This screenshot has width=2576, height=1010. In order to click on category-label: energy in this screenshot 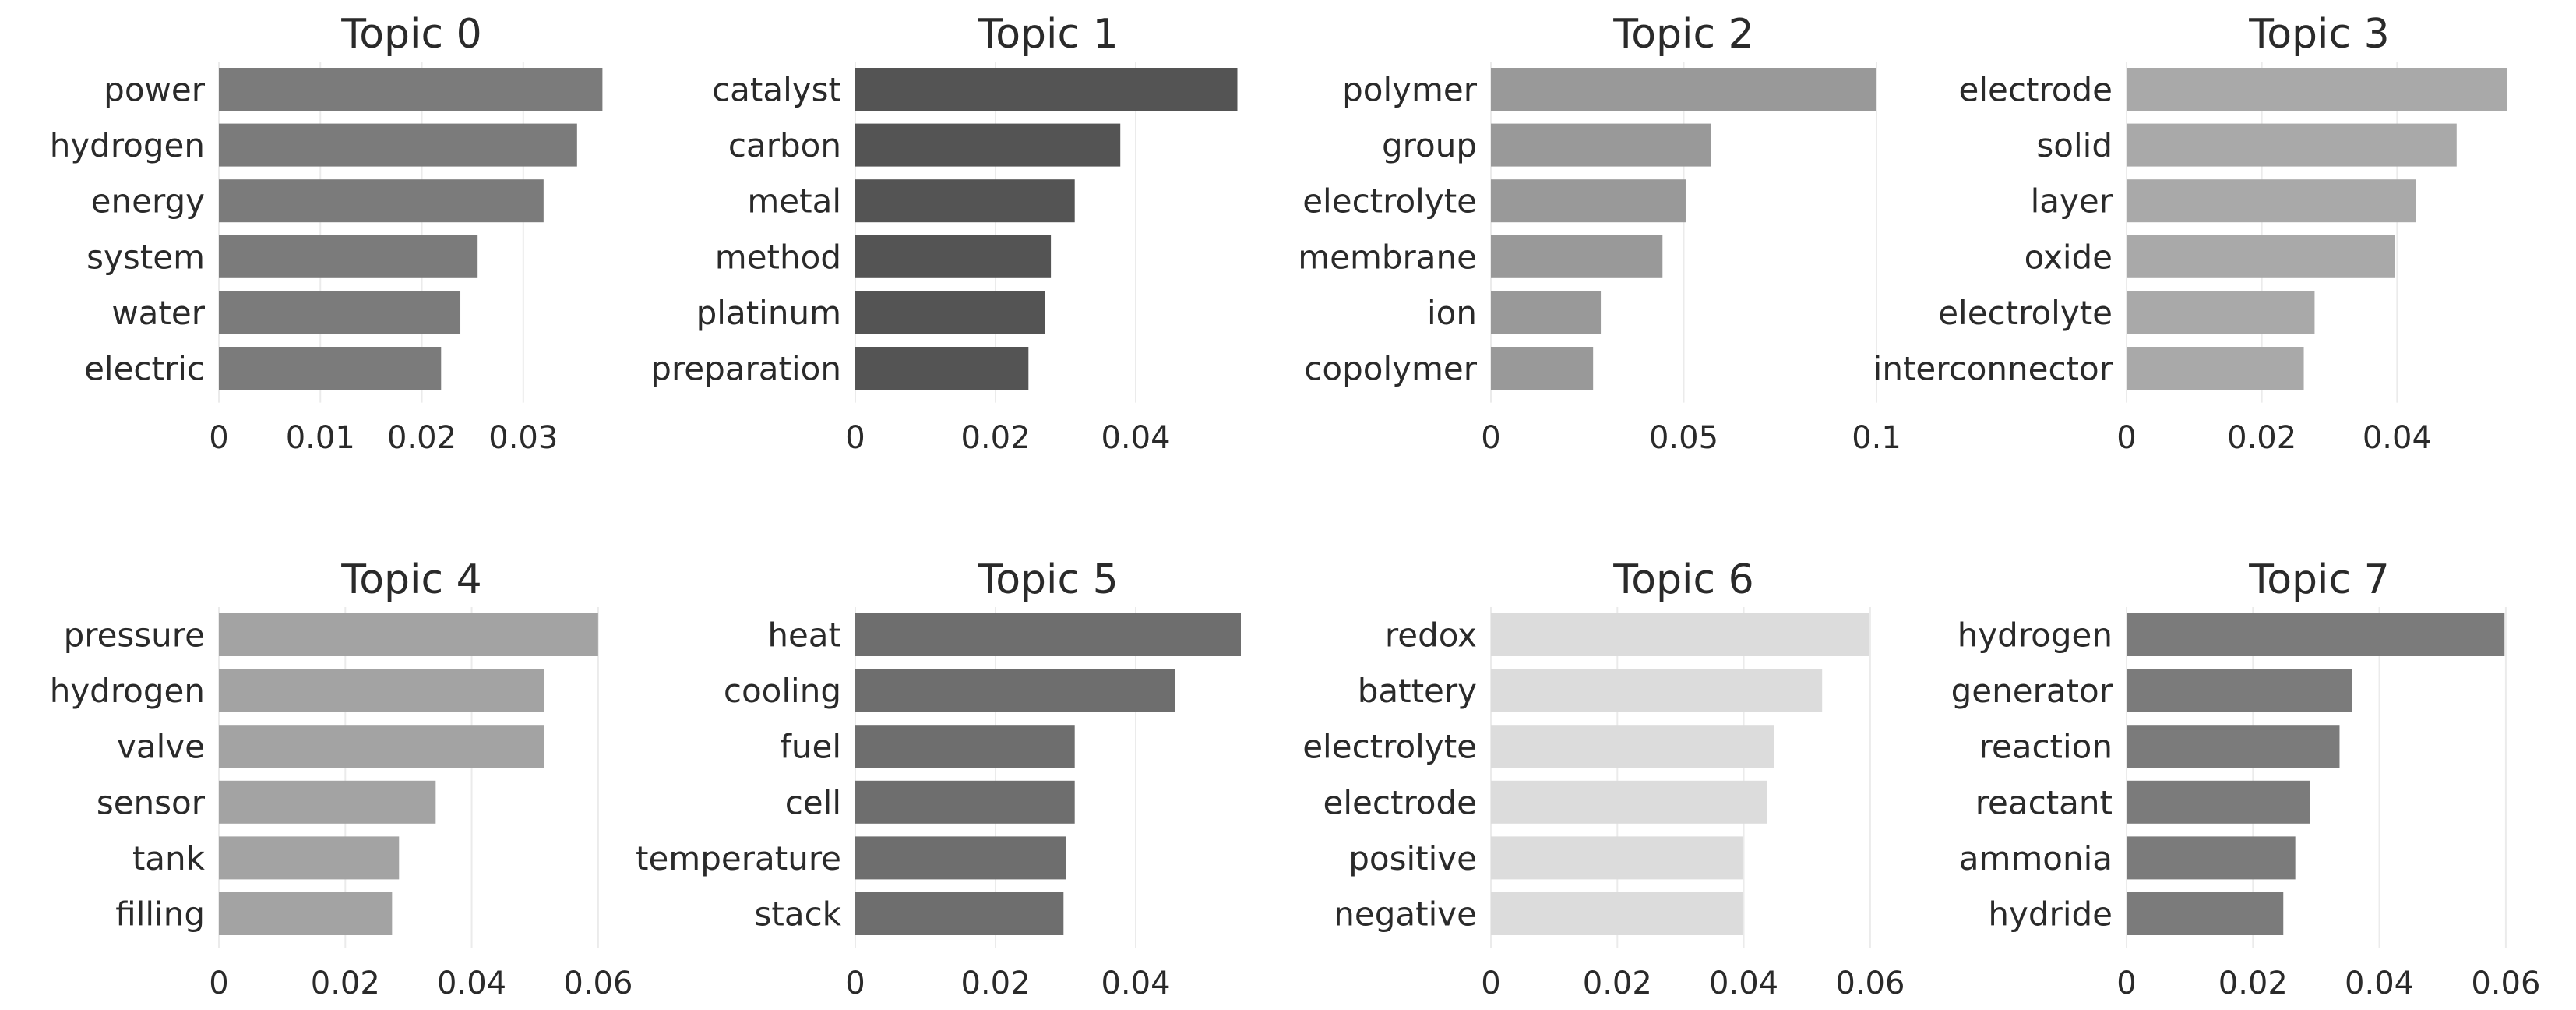, I will do `click(148, 202)`.